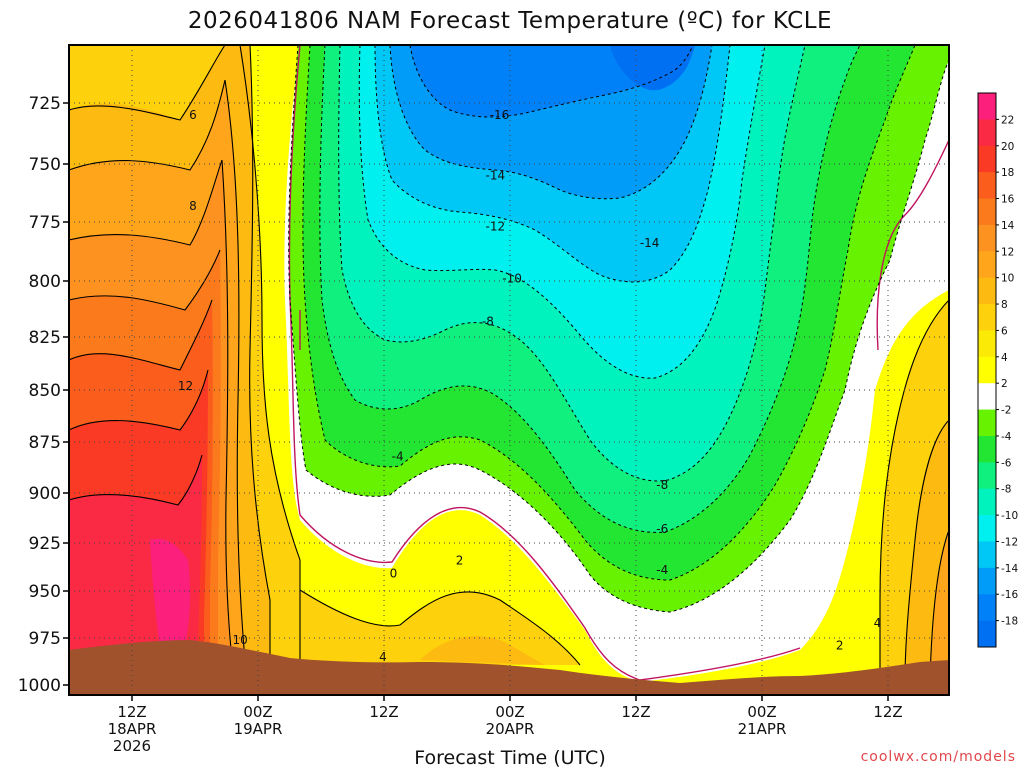 The image size is (1024, 768). I want to click on colorbar-label: -4, so click(1006, 437).